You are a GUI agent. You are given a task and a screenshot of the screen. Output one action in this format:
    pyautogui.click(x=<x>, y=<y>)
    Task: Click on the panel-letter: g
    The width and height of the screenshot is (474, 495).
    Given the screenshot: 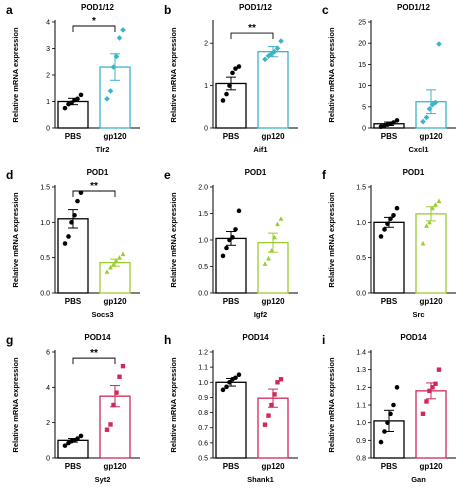 What is the action you would take?
    pyautogui.click(x=9, y=340)
    